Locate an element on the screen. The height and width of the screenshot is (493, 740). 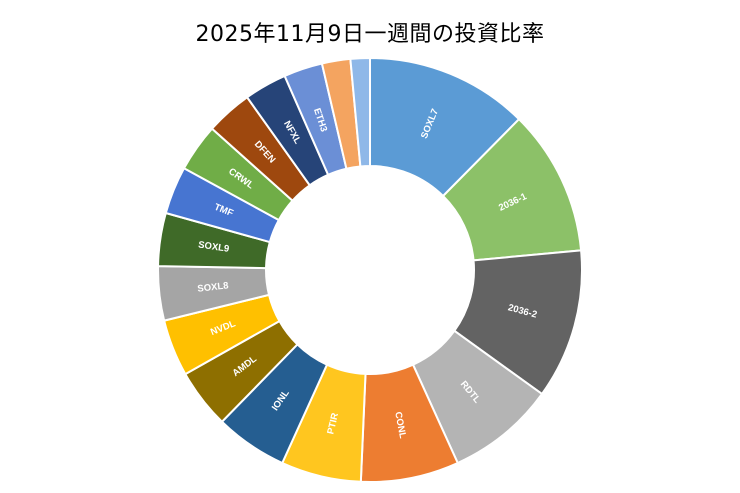
slice-label-soxl9: SOXL9 is located at coordinates (213, 246).